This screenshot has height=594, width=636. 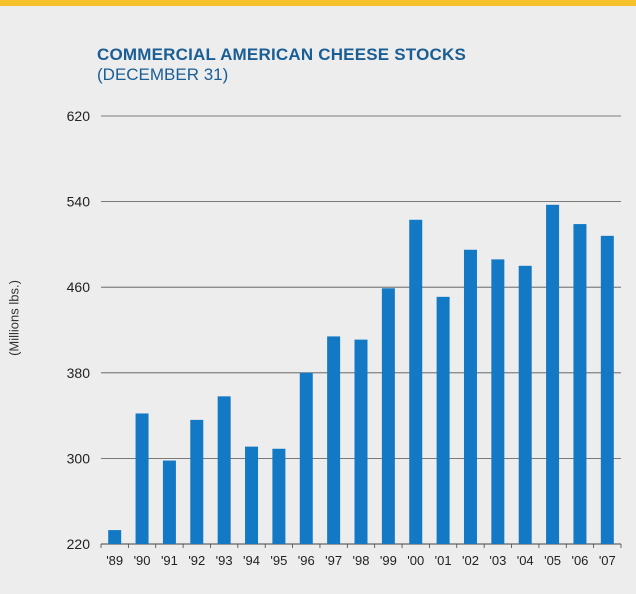 I want to click on y-tick-label-540: 540, so click(x=79, y=202).